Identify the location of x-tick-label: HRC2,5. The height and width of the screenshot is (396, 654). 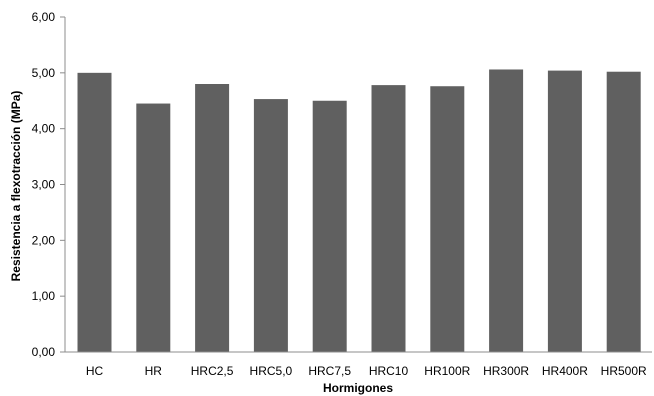
(212, 371).